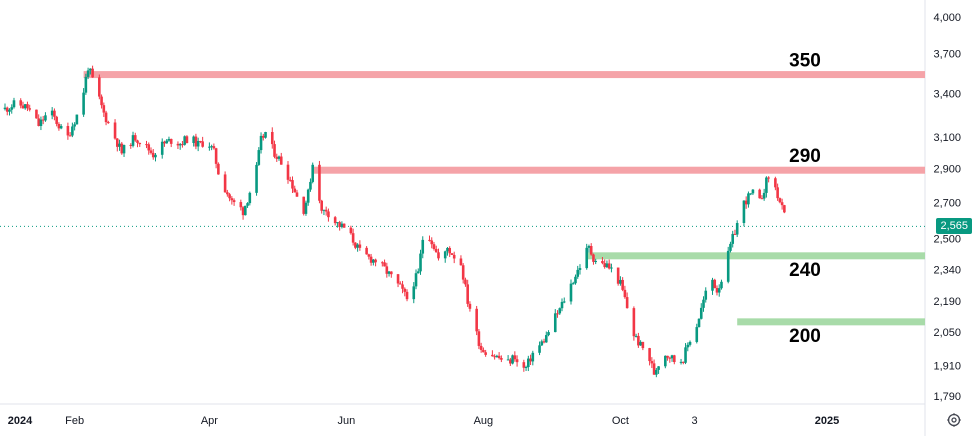 Image resolution: width=976 pixels, height=436 pixels. What do you see at coordinates (805, 270) in the screenshot?
I see `level-label-240: 240` at bounding box center [805, 270].